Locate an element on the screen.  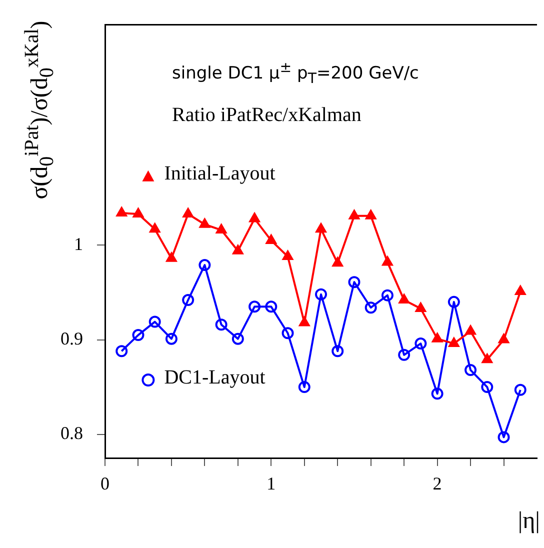
text: Ratio iPatRec/xKalman is located at coordinates (267, 115).